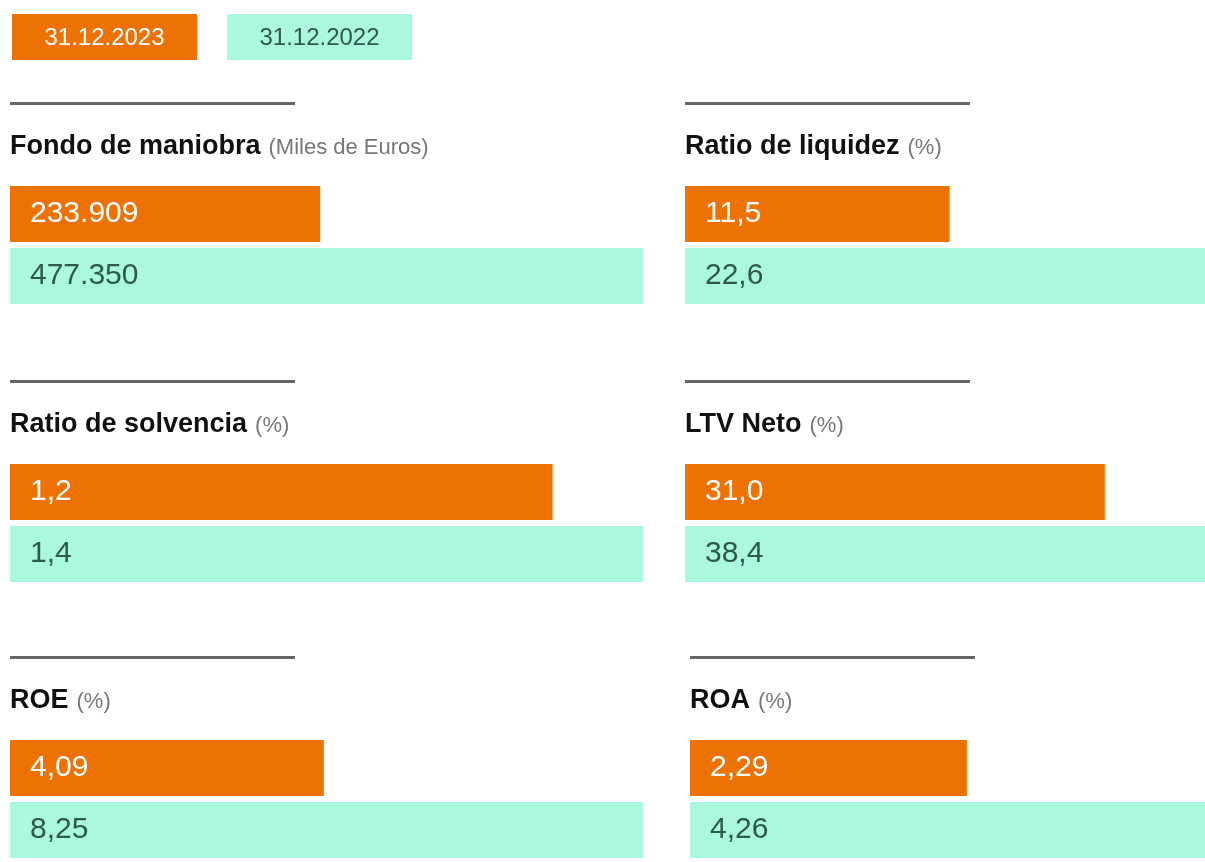 The height and width of the screenshot is (862, 1205). I want to click on data-label: 11,5, so click(733, 212).